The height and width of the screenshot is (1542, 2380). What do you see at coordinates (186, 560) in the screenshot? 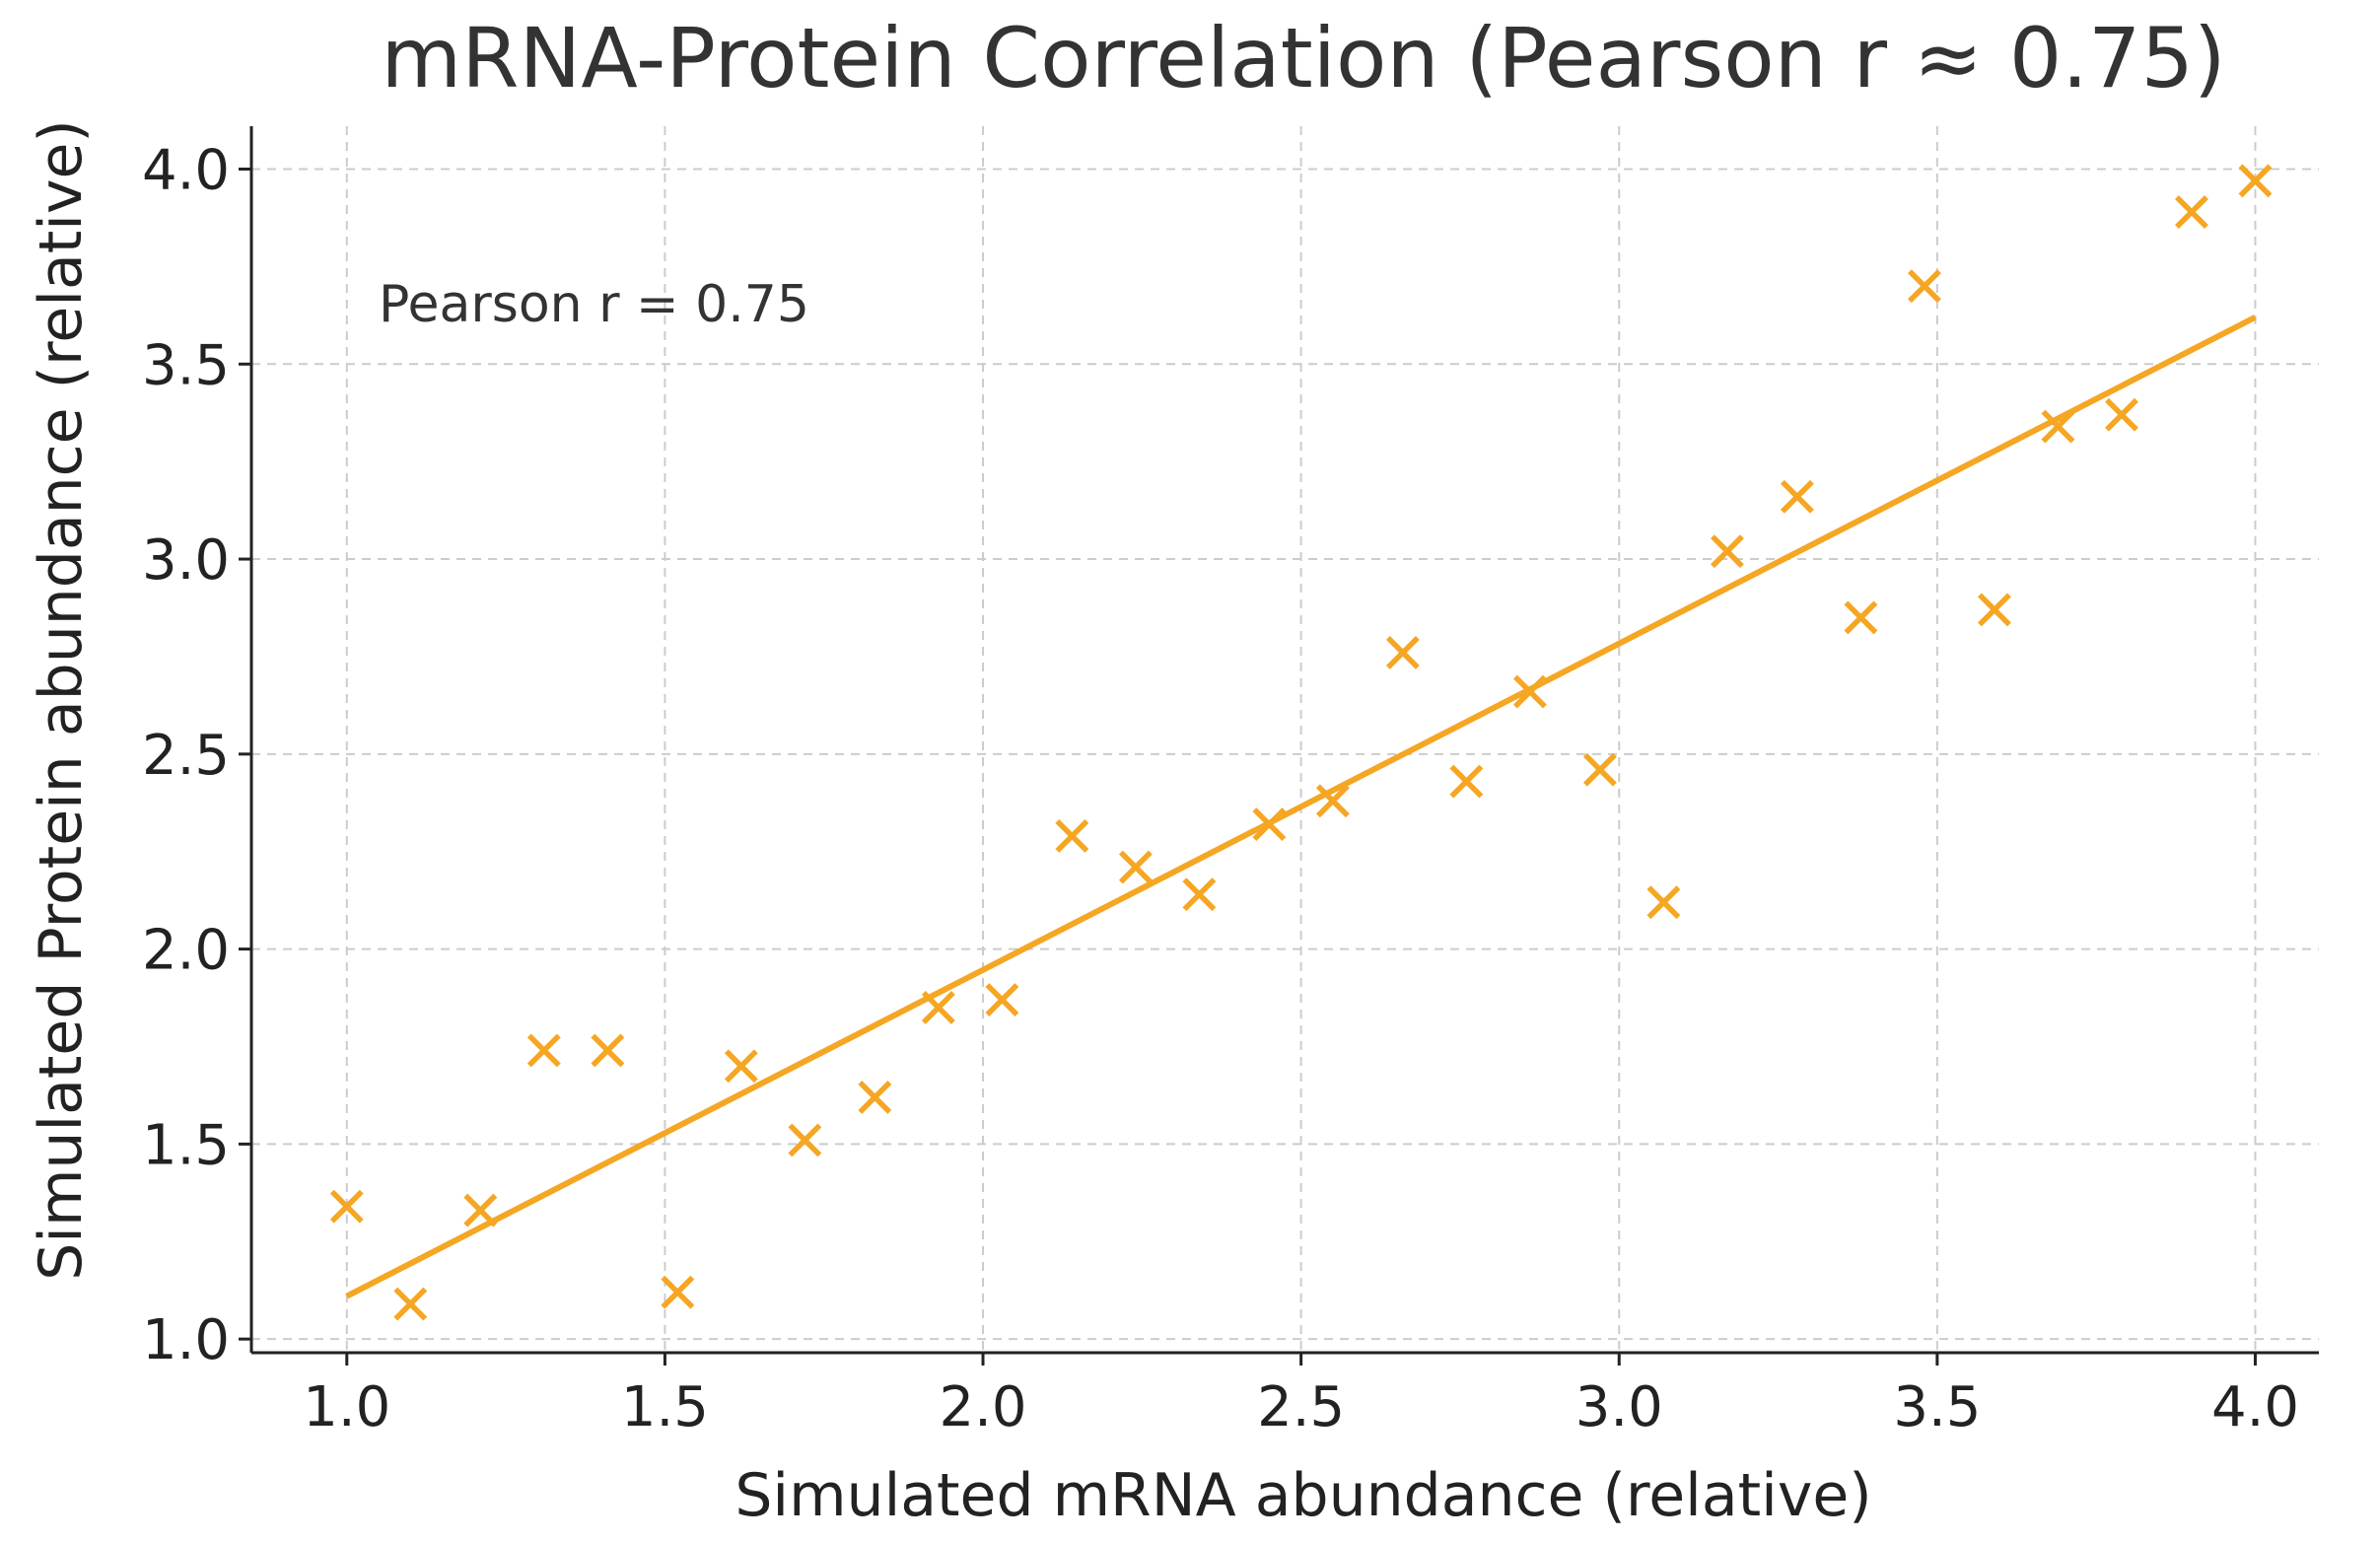
I see `y-tick-label: 3.0` at bounding box center [186, 560].